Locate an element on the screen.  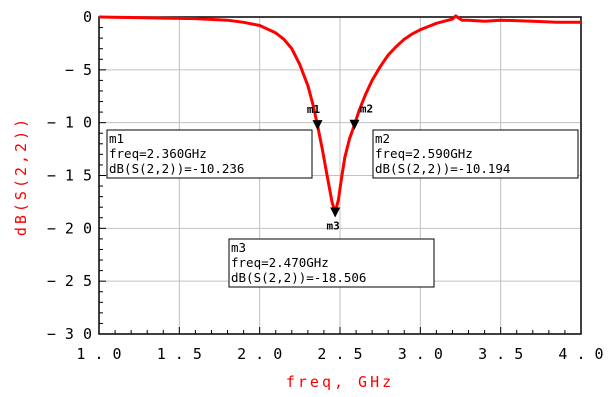
markers: m1 m2 m3 is located at coordinates (340, 168).